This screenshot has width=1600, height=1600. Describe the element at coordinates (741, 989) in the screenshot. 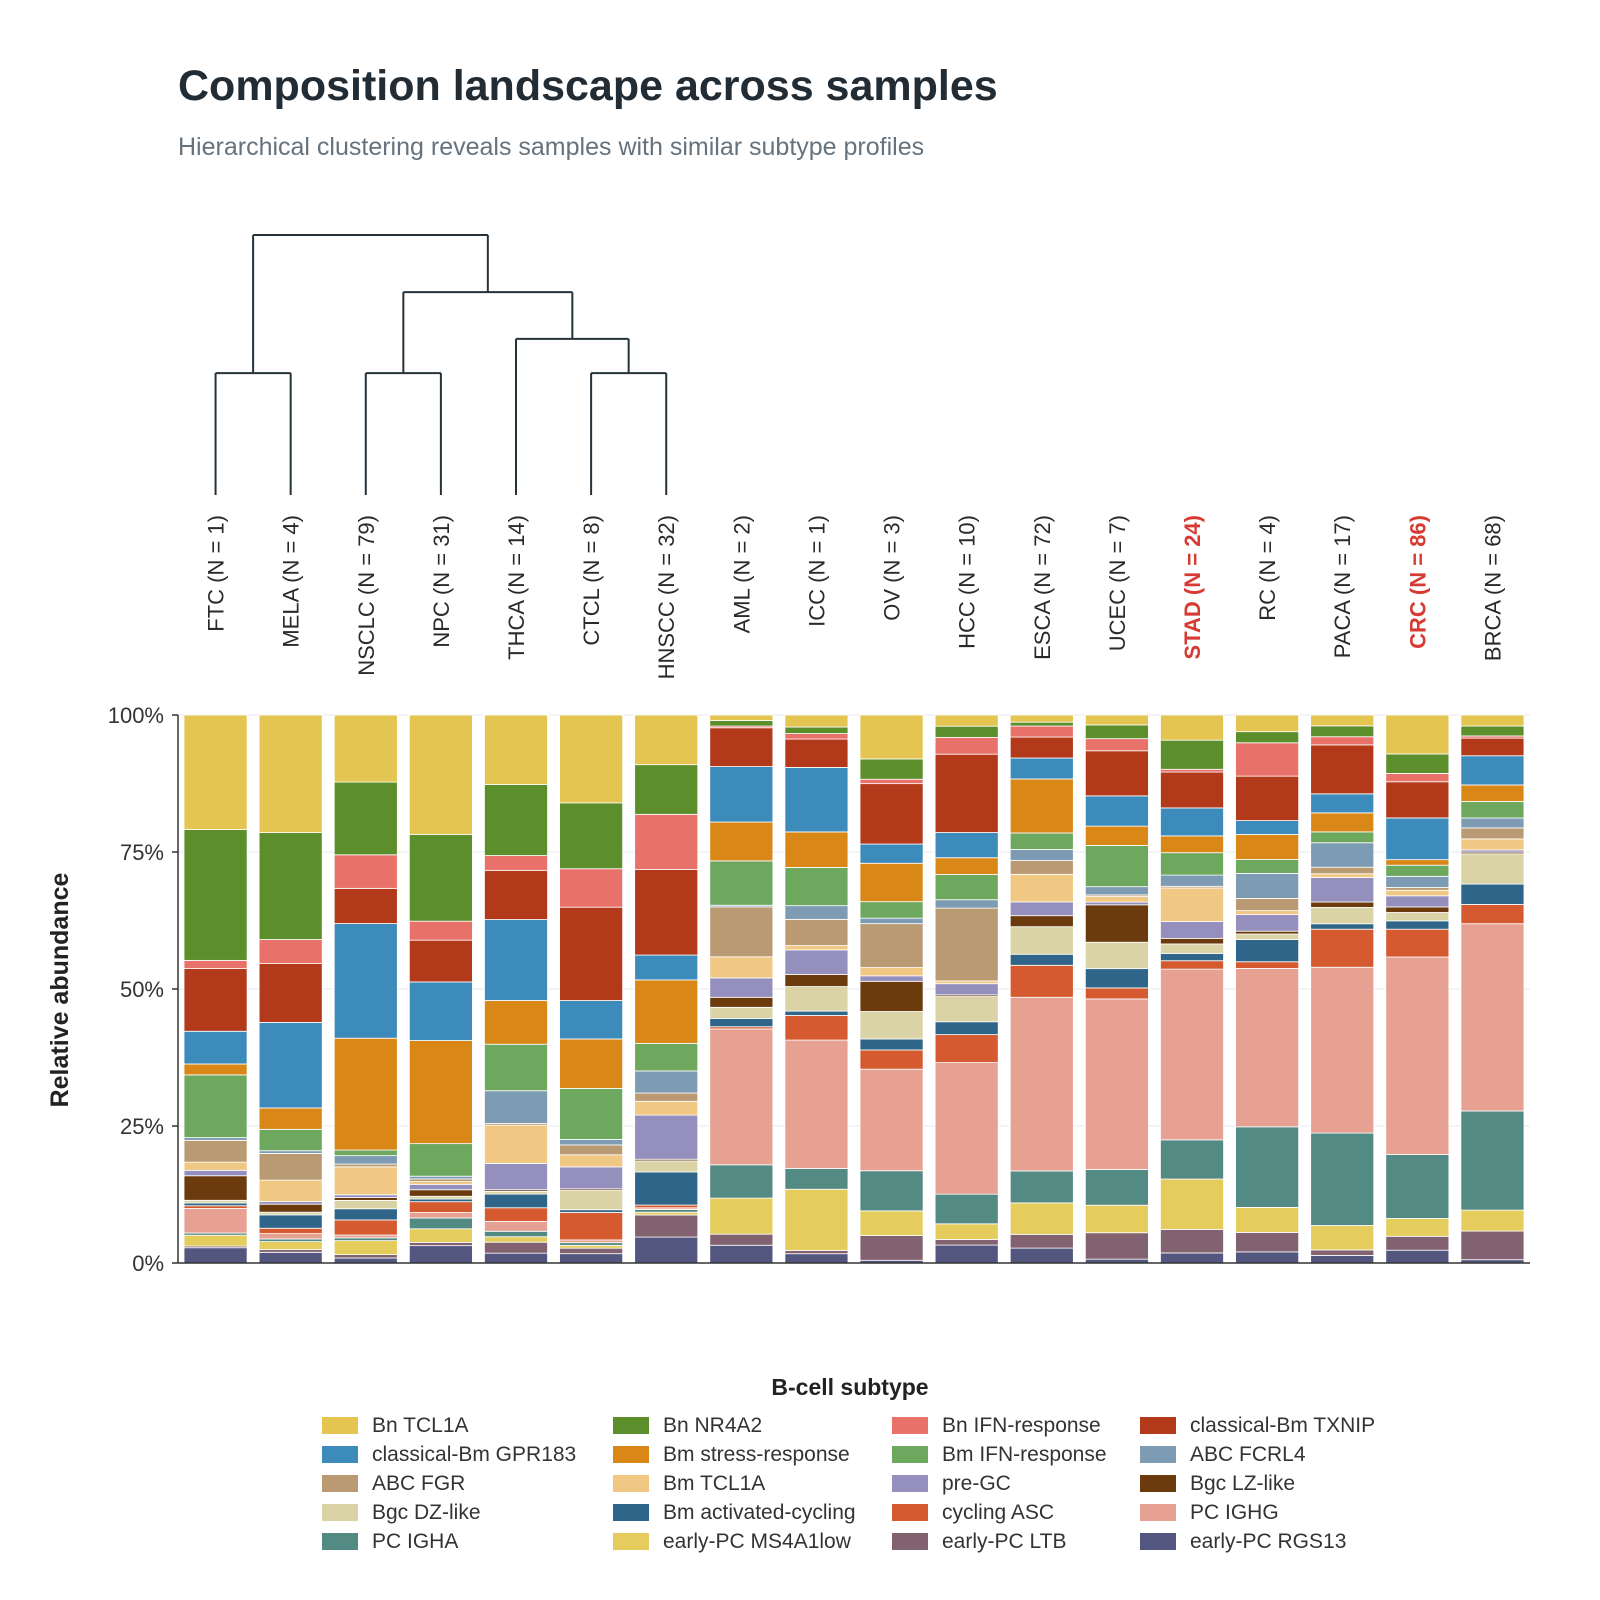

I see `bar-aml` at that location.